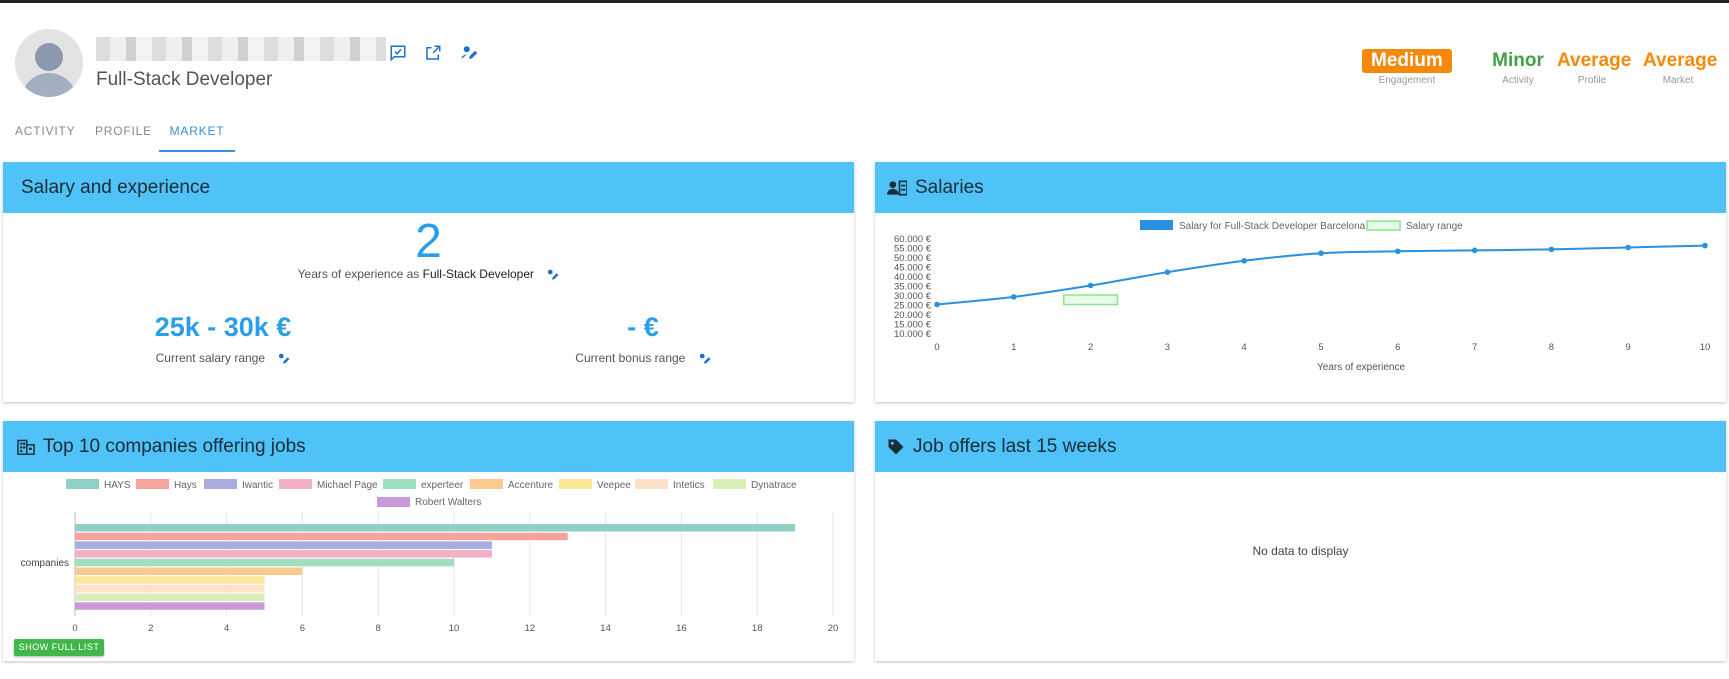 This screenshot has height=679, width=1729. What do you see at coordinates (347, 485) in the screenshot?
I see `legend-label: Michael Page` at bounding box center [347, 485].